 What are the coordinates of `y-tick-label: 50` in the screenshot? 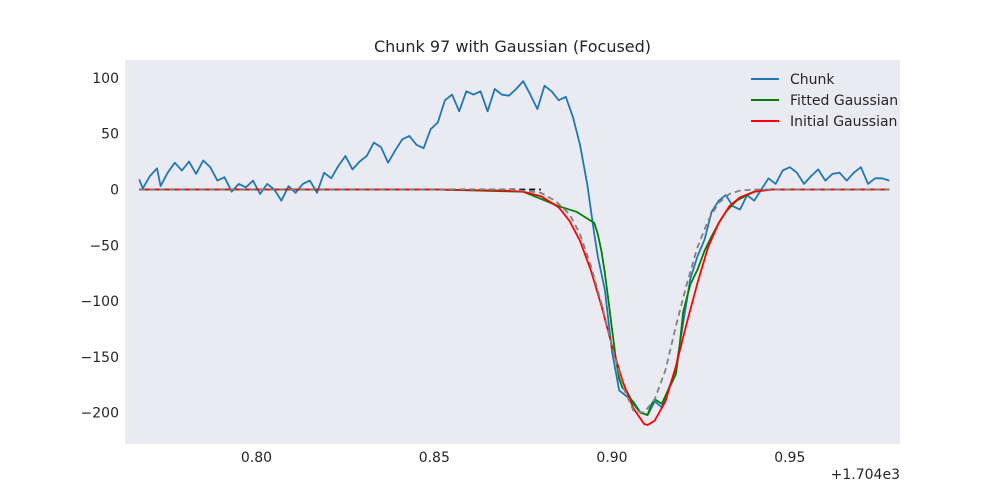 It's located at (110, 135).